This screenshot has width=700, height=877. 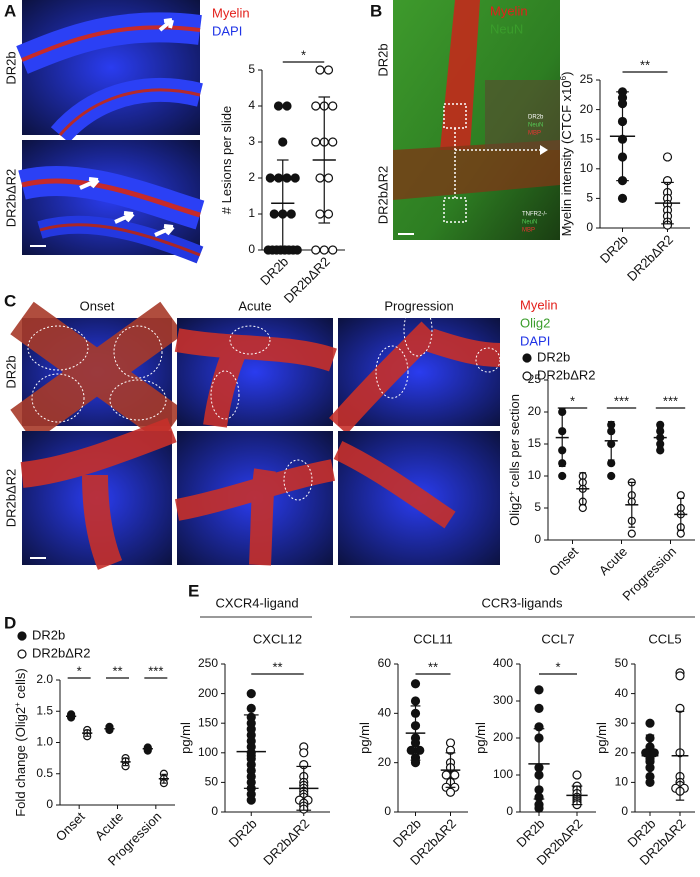 I want to click on y-tick-label: 60, so click(x=385, y=663).